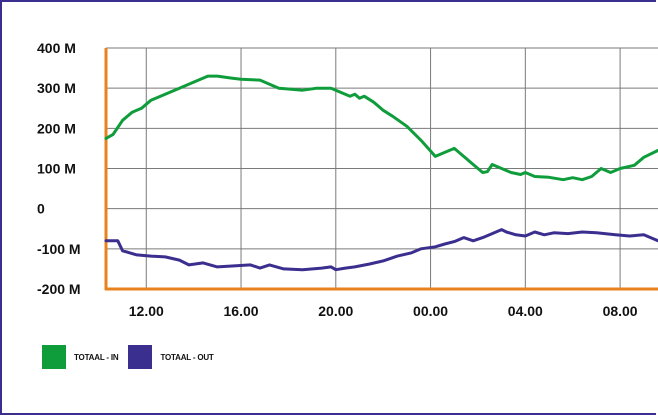  I want to click on legend: TOTAAL - IN TOTAAL - OUT, so click(133, 357).